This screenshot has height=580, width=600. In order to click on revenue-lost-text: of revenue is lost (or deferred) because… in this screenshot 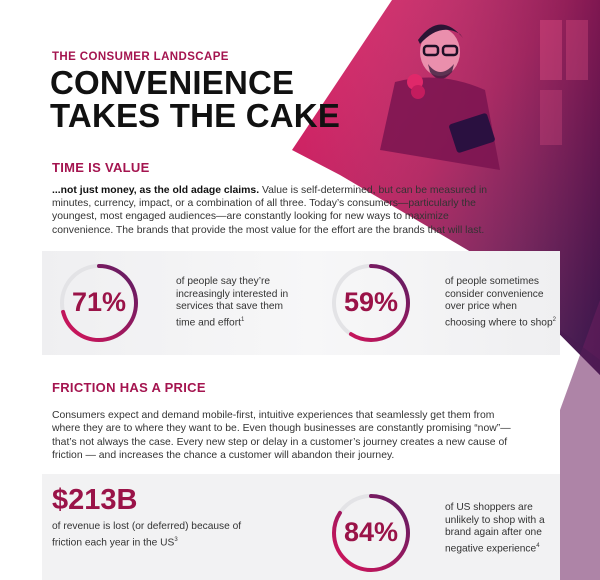, I will do `click(147, 534)`.